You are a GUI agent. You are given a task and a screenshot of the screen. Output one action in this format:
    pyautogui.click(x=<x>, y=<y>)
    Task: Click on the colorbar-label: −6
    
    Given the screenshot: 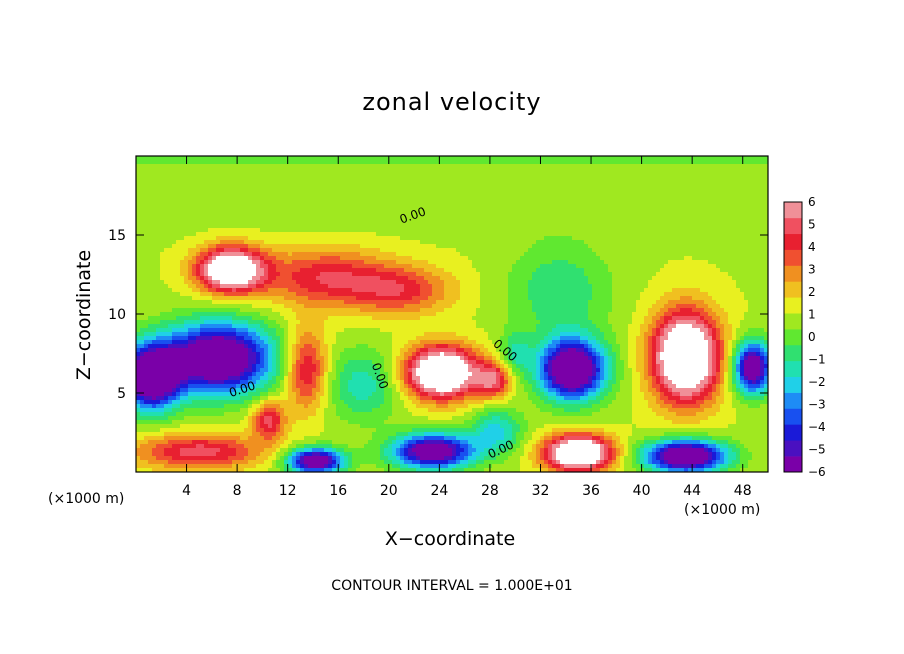 What is the action you would take?
    pyautogui.click(x=817, y=472)
    